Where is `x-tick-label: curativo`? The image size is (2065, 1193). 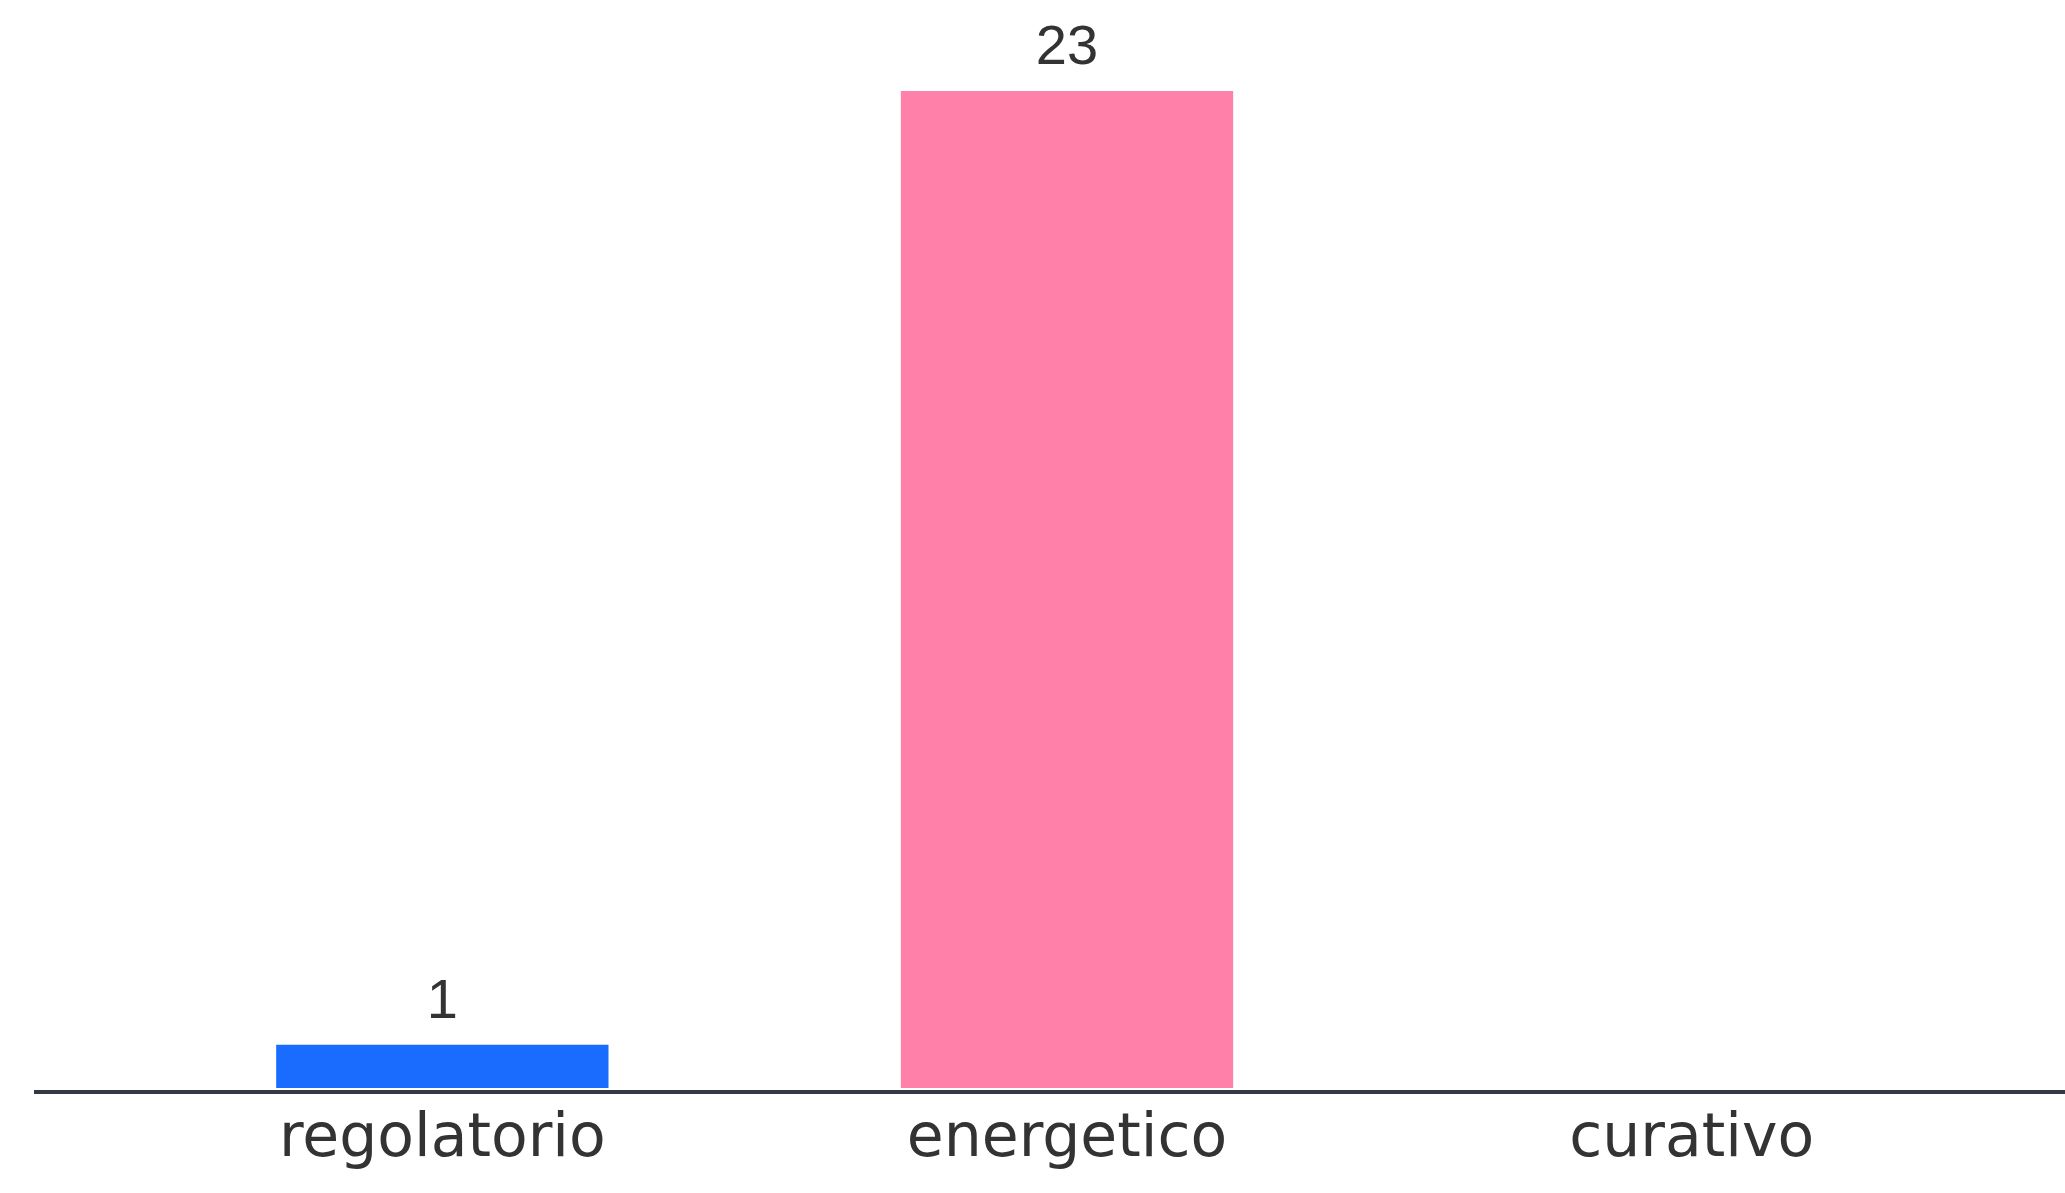 x-tick-label: curativo is located at coordinates (1692, 1134).